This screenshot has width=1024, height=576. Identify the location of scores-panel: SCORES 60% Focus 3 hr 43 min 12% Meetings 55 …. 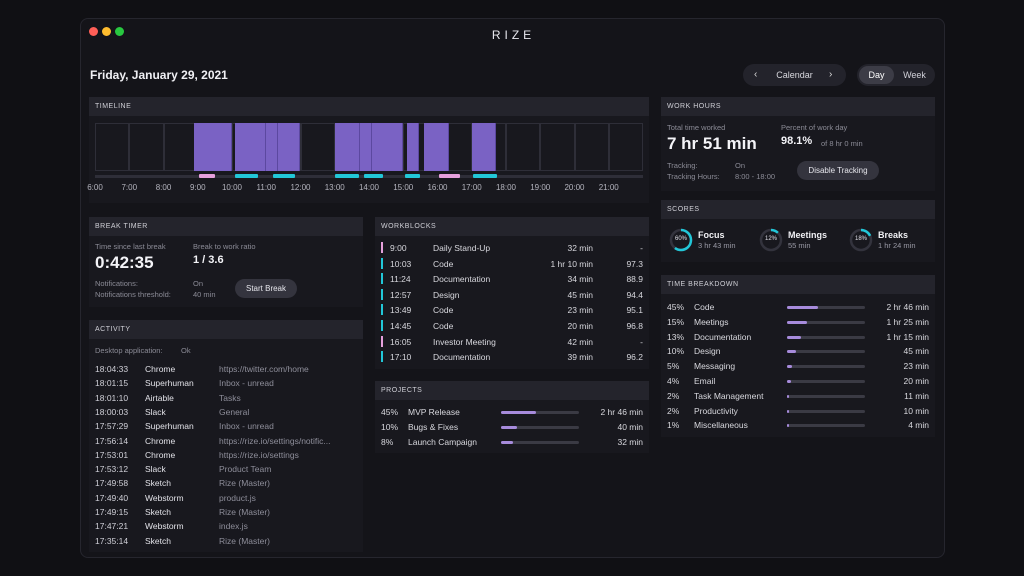
(798, 231).